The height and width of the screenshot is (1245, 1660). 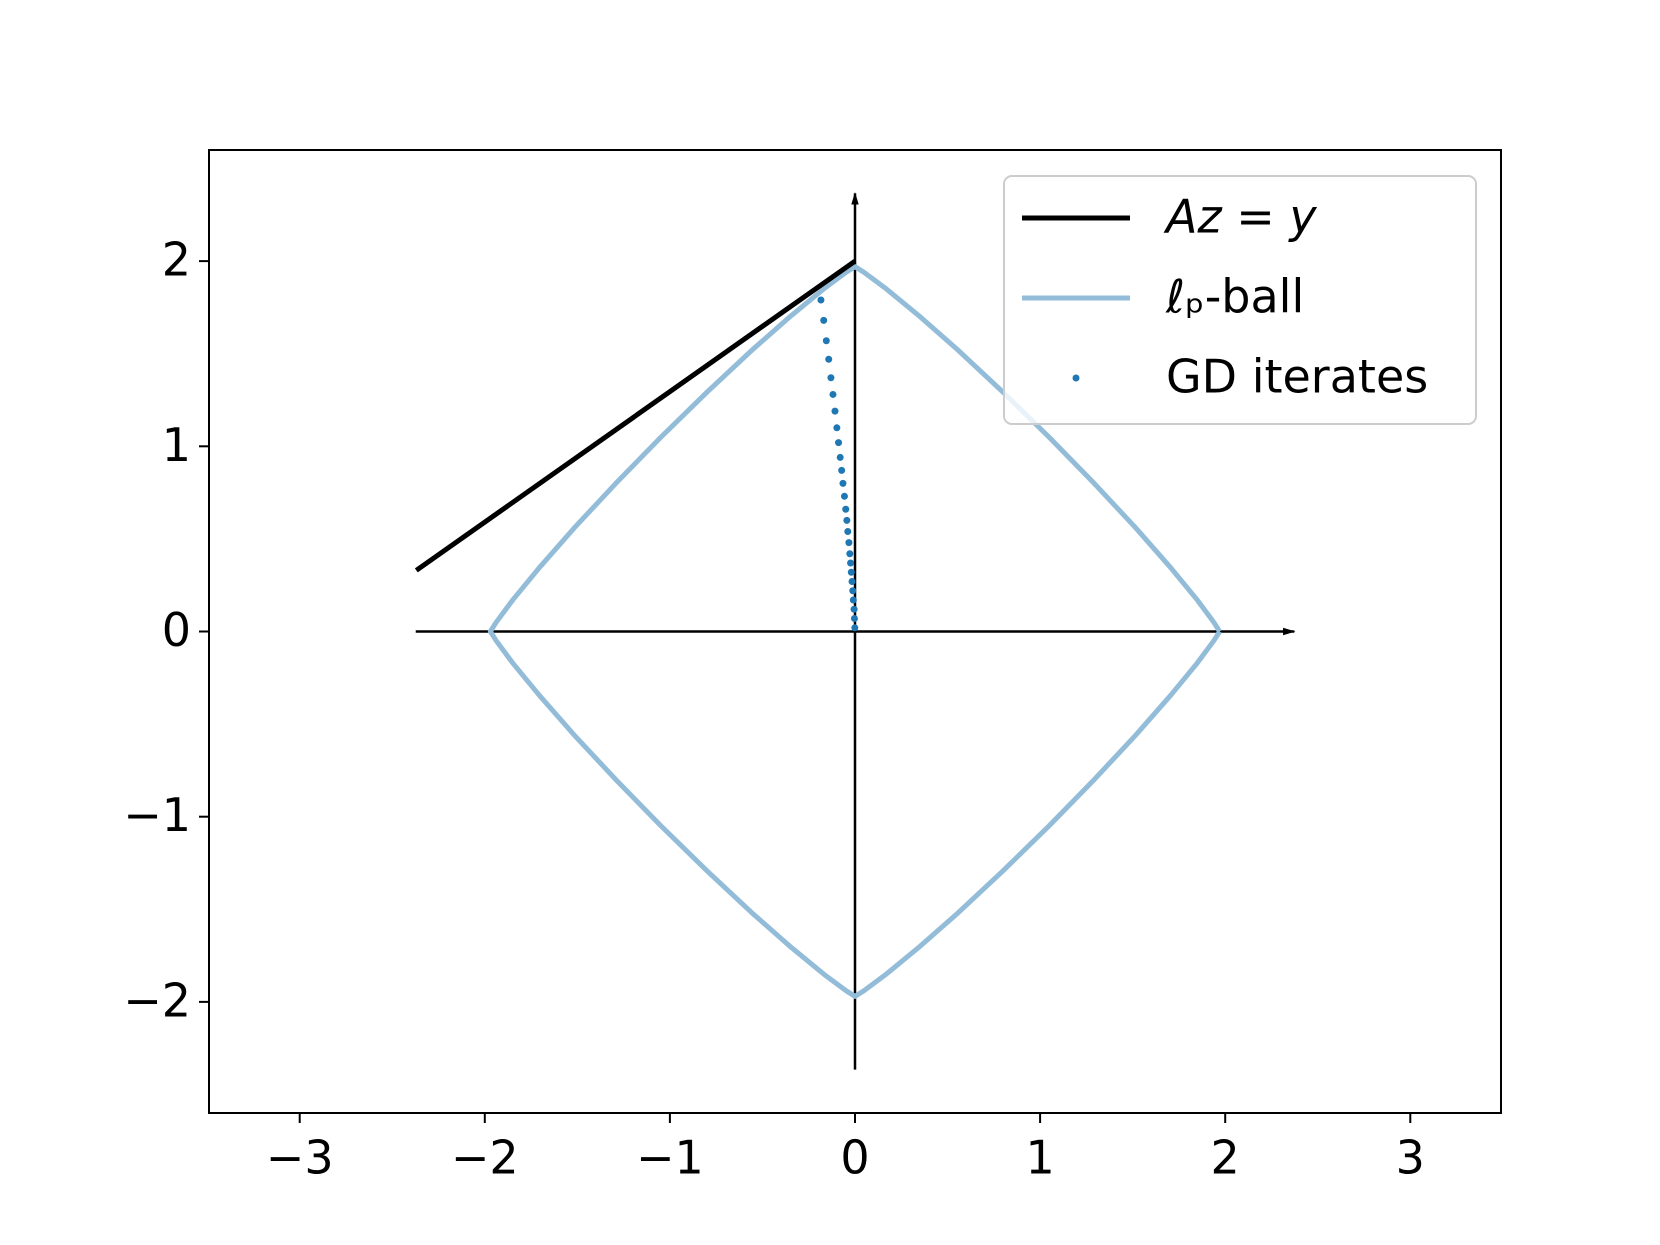 What do you see at coordinates (300, 1158) in the screenshot?
I see `x-tick-label: −3` at bounding box center [300, 1158].